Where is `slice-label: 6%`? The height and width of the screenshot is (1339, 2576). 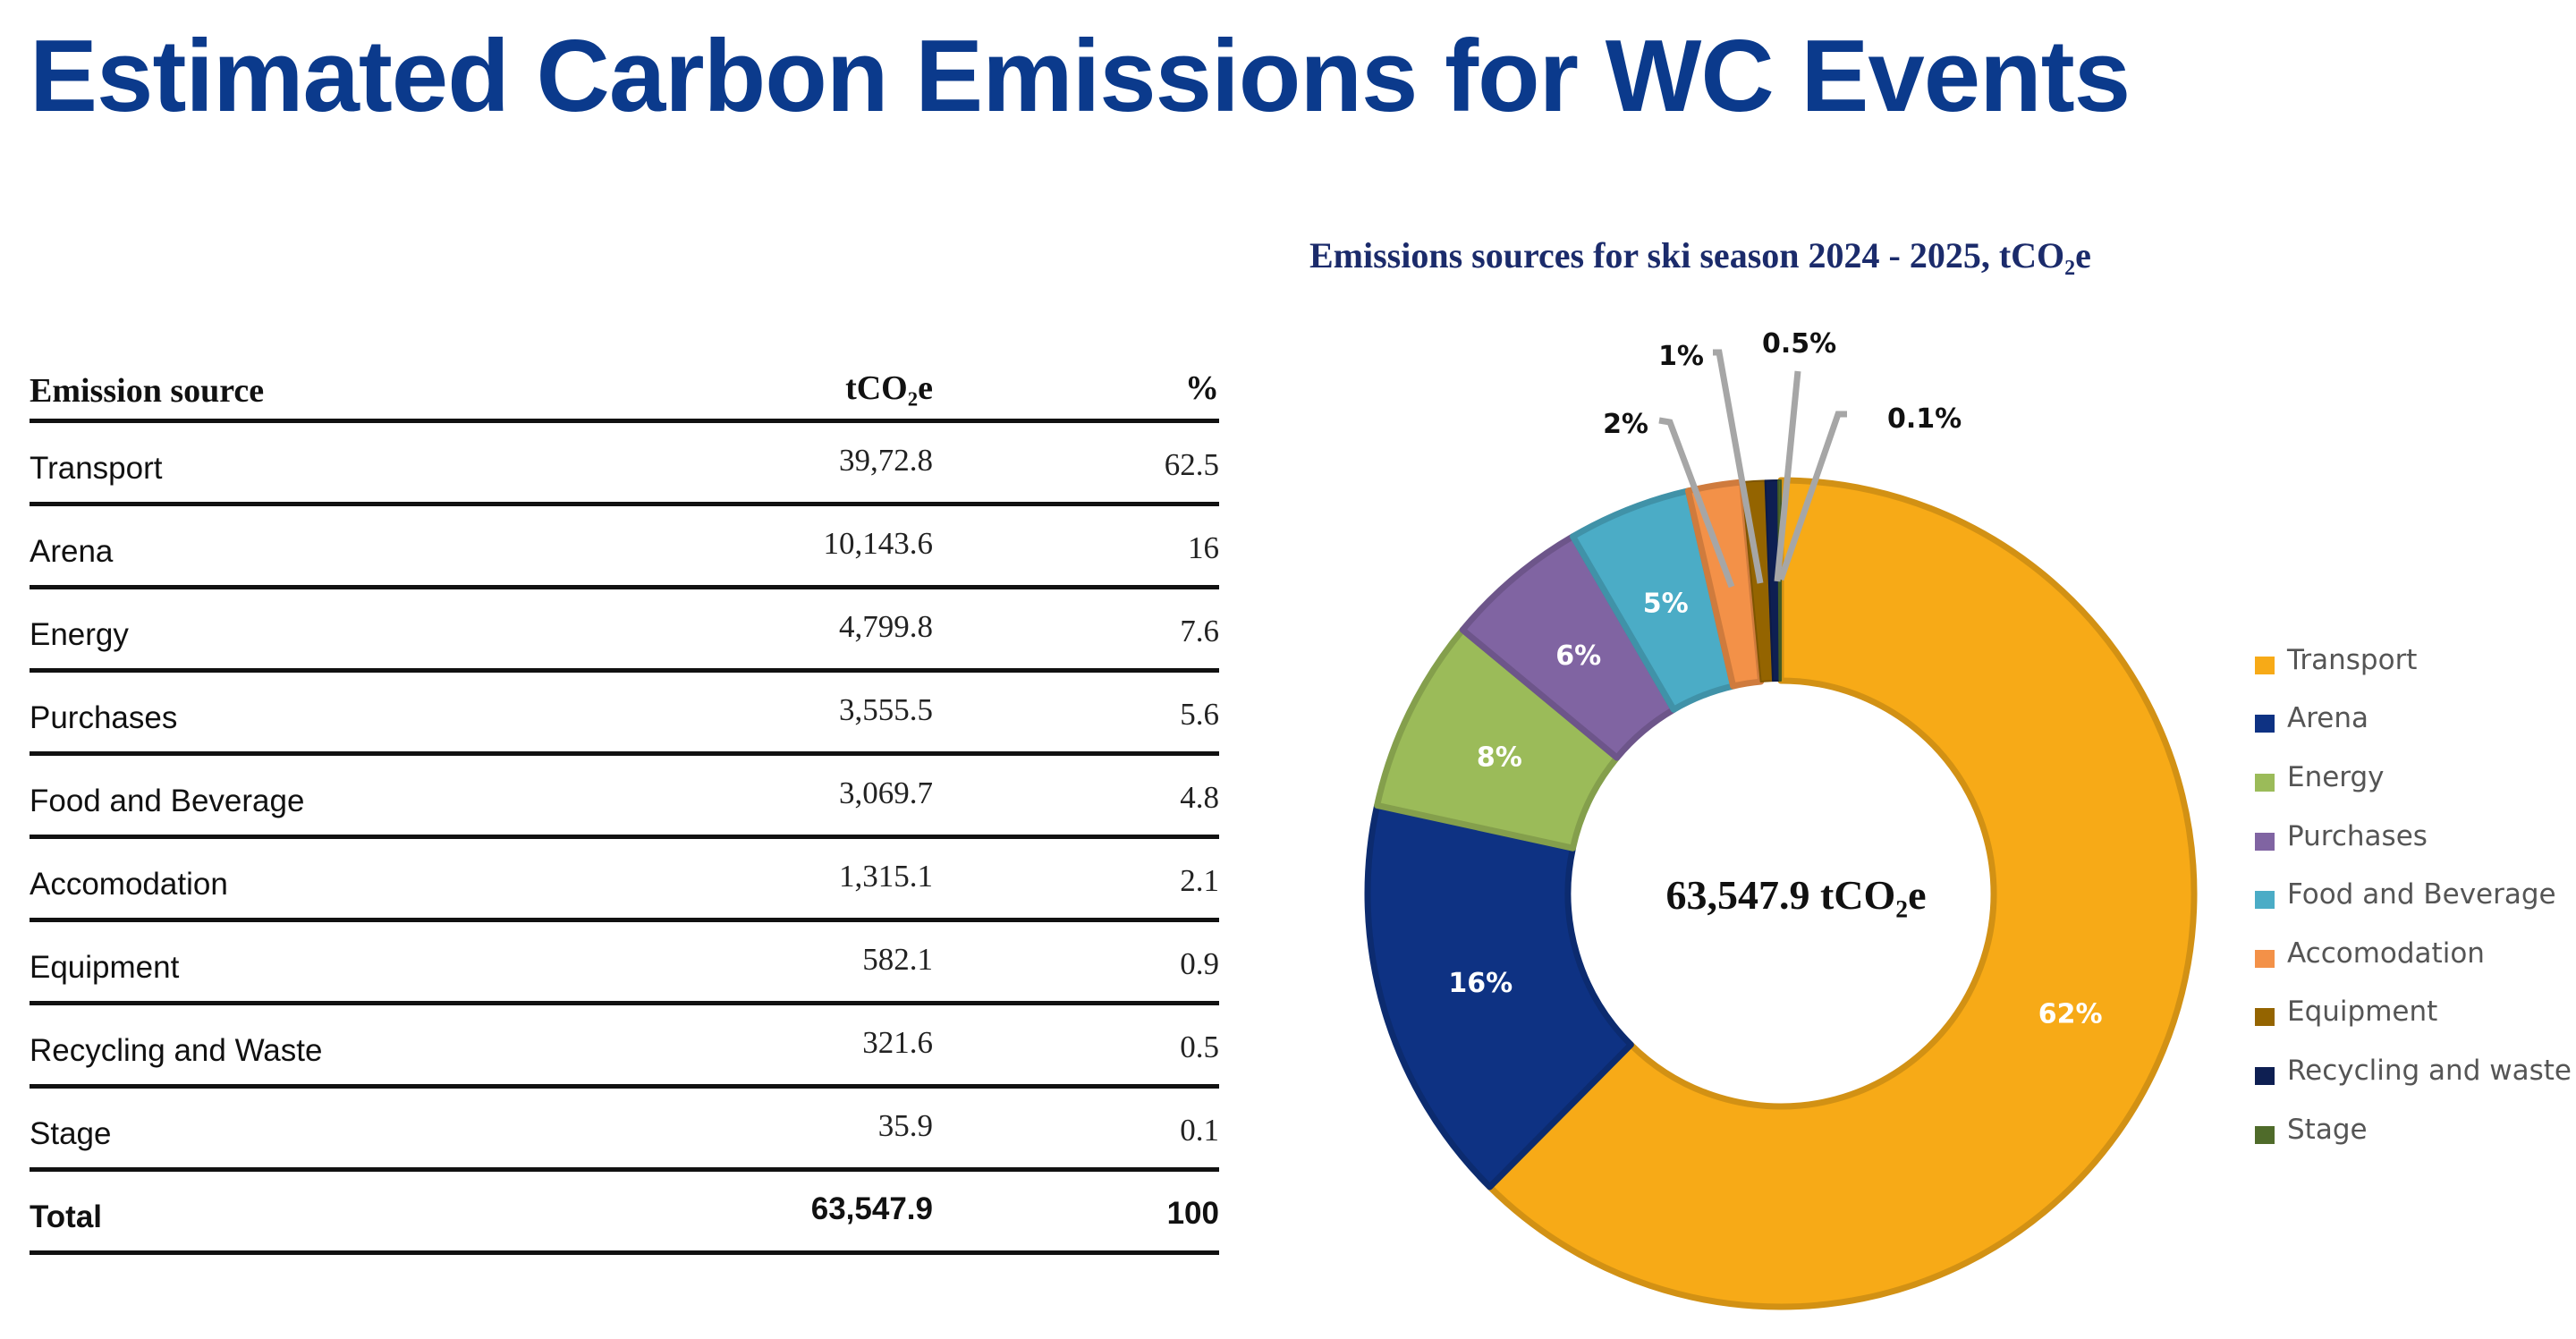
slice-label: 6% is located at coordinates (1578, 656).